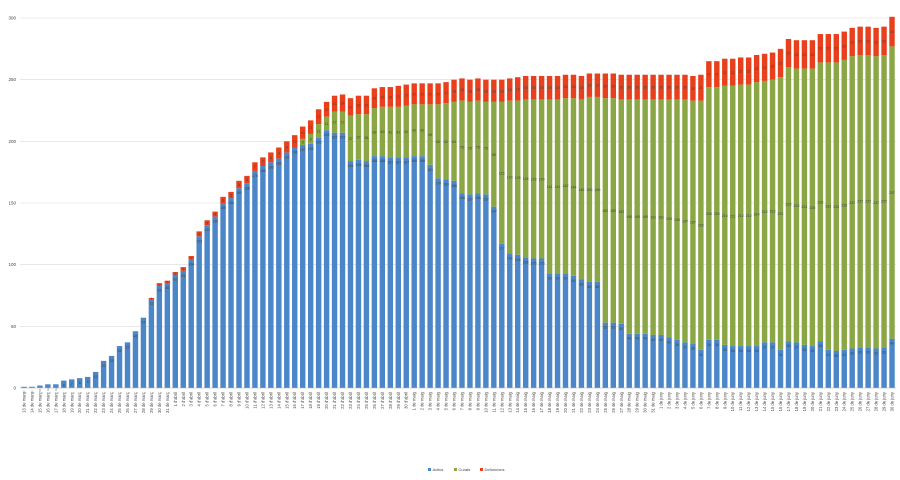  Describe the element at coordinates (183, 276) in the screenshot. I see `data-label: 95` at that location.